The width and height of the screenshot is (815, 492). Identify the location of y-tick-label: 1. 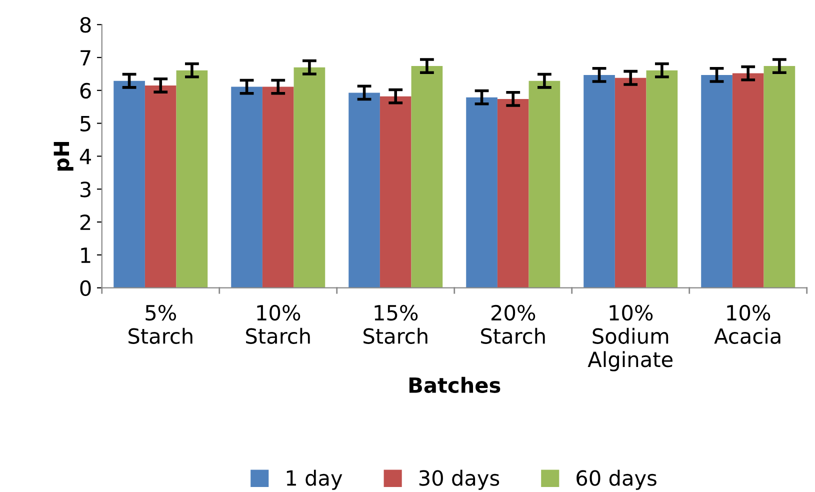
(85, 255).